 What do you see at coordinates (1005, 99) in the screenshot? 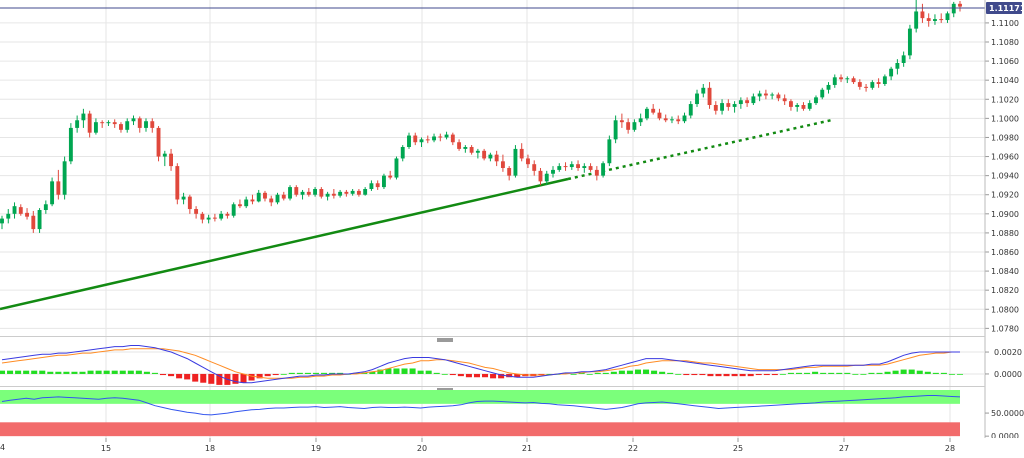
I see `y-tick-label: 1.1020` at bounding box center [1005, 99].